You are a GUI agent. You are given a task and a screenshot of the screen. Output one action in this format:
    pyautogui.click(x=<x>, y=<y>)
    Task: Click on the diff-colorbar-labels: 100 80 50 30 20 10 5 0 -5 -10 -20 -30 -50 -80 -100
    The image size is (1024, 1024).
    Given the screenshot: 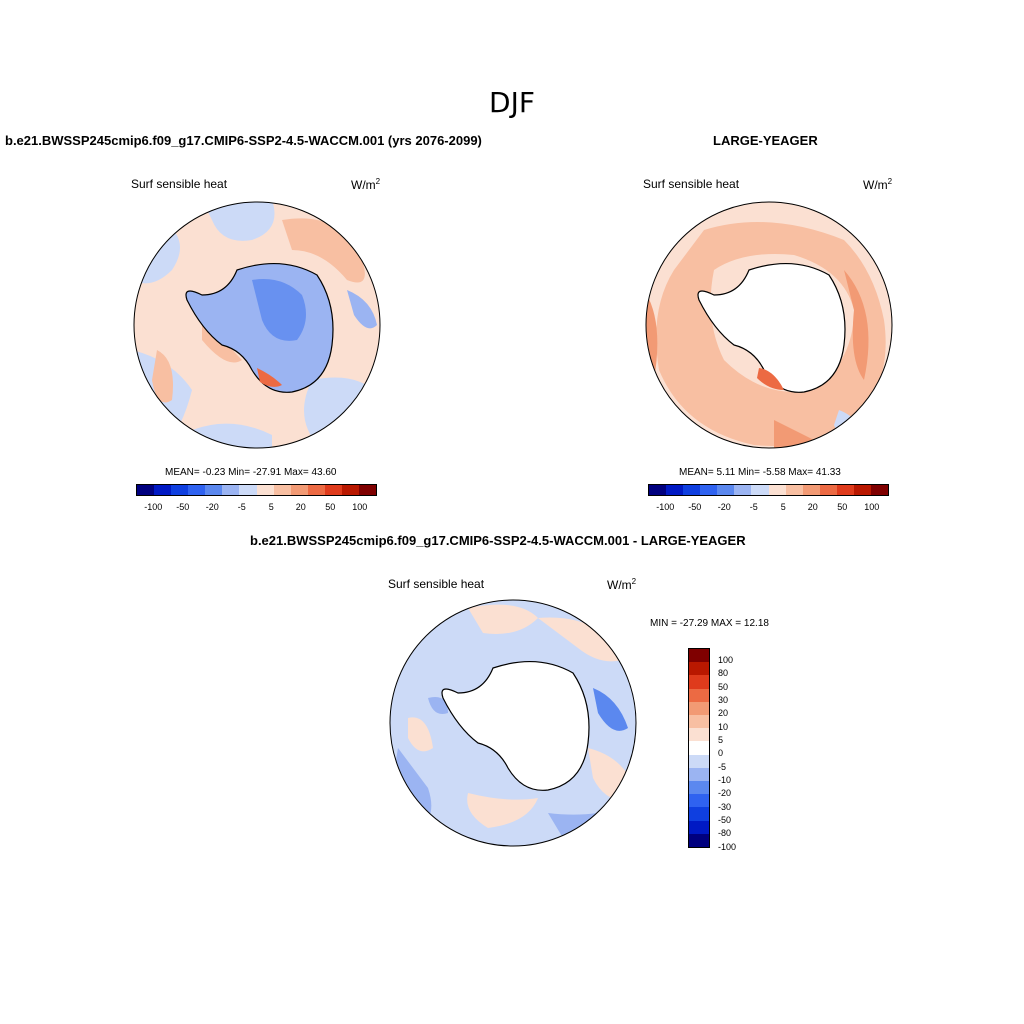 What is the action you would take?
    pyautogui.click(x=738, y=750)
    